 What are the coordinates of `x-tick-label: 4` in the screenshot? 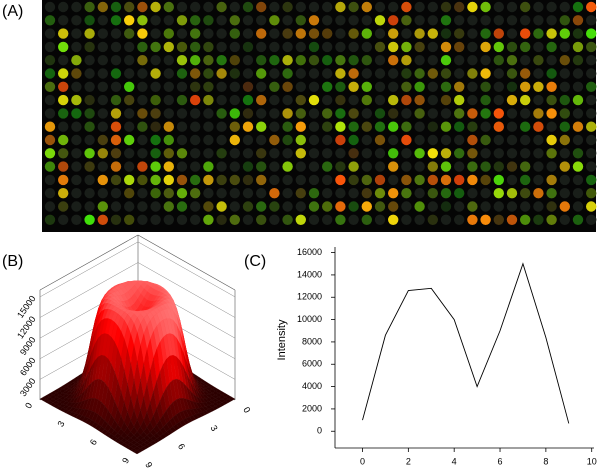 It's located at (454, 461).